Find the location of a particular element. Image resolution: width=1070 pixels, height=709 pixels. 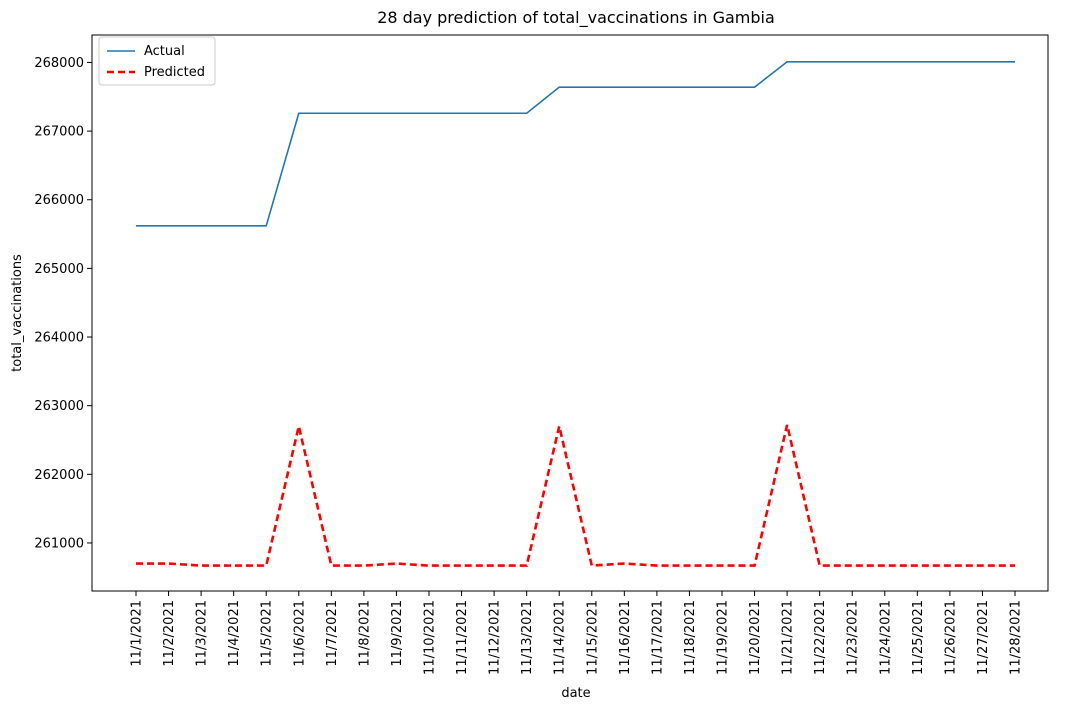

x-tick-label: 11/23/2021 is located at coordinates (853, 637).